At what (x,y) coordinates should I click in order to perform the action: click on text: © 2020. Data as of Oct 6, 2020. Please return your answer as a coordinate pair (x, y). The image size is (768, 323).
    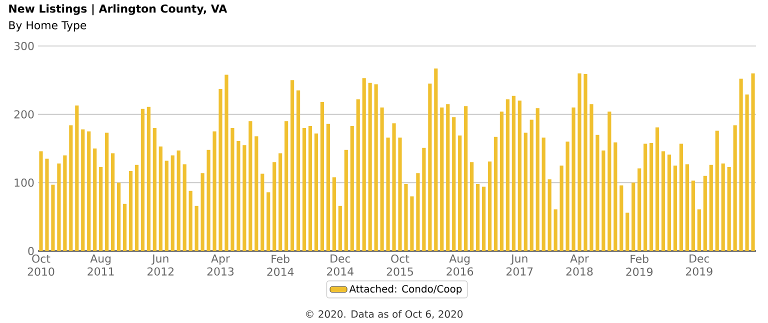
    Looking at the image, I should click on (384, 314).